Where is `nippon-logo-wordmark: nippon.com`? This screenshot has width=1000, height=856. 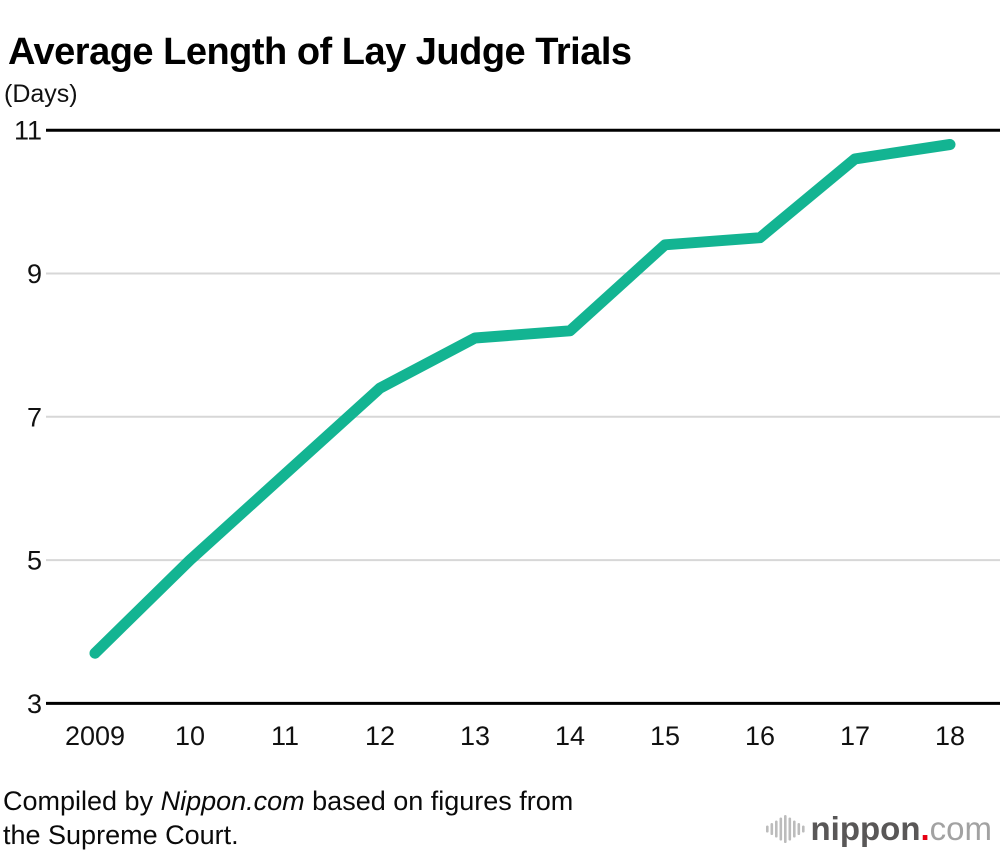
nippon-logo-wordmark: nippon.com is located at coordinates (901, 829).